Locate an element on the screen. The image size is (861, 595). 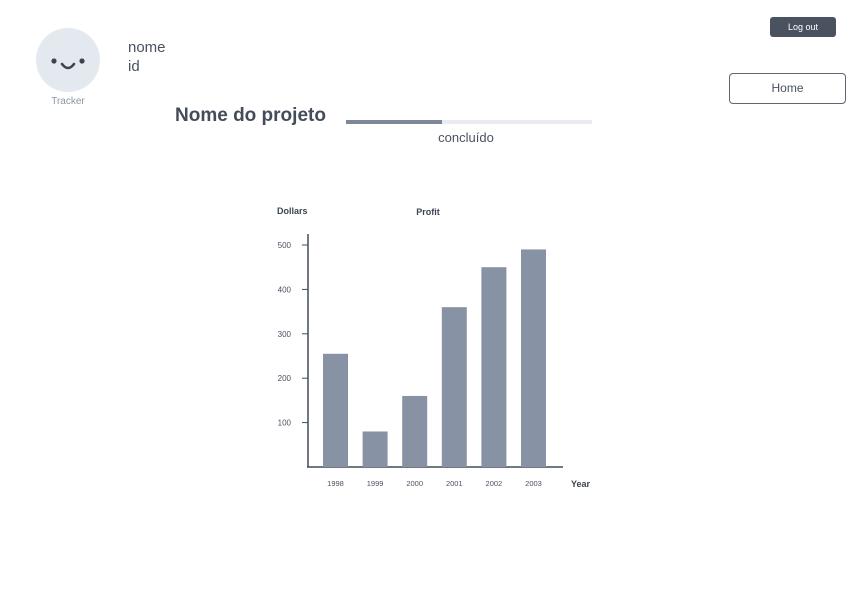
bar-1999 is located at coordinates (375, 449).